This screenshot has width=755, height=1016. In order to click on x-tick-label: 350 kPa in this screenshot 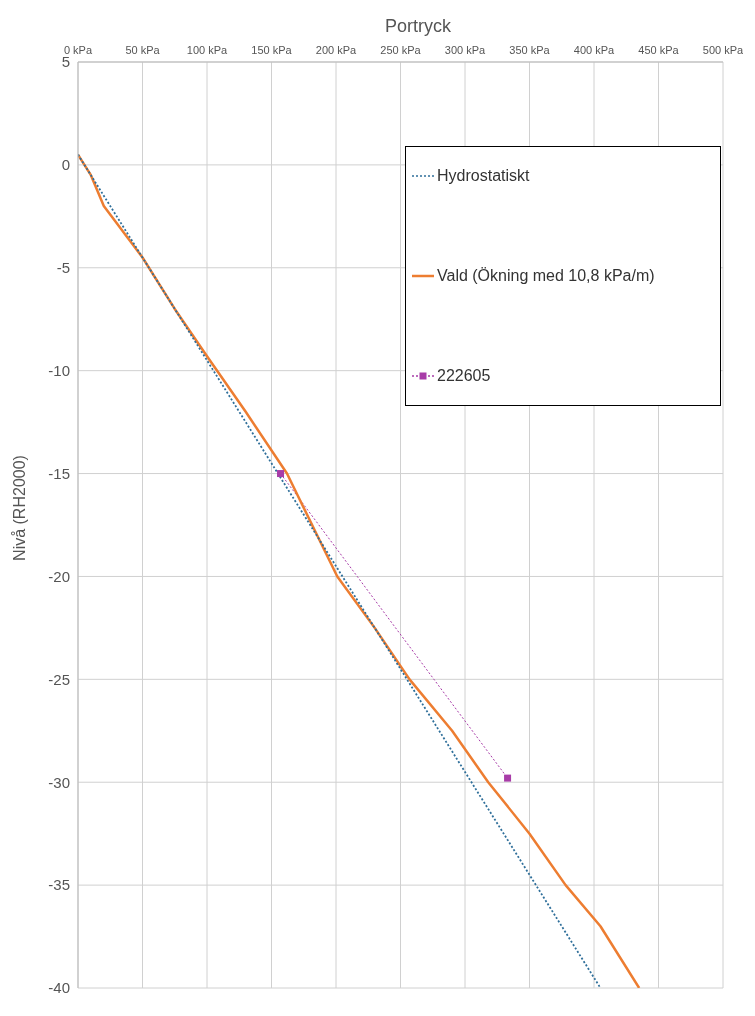, I will do `click(530, 50)`.